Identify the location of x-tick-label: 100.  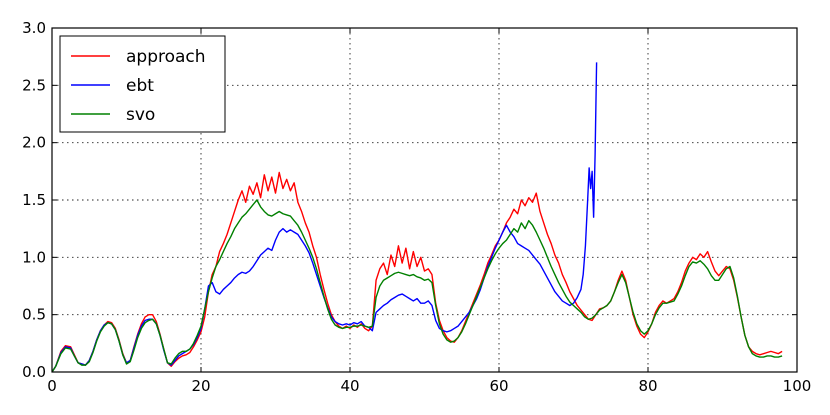
(797, 386).